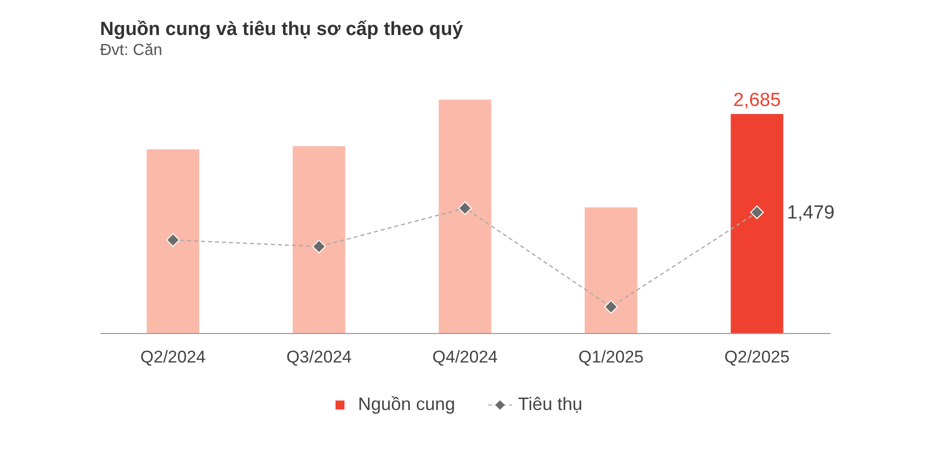 This screenshot has width=940, height=457. Describe the element at coordinates (465, 357) in the screenshot. I see `x-tick-label: Q4/2024` at that location.